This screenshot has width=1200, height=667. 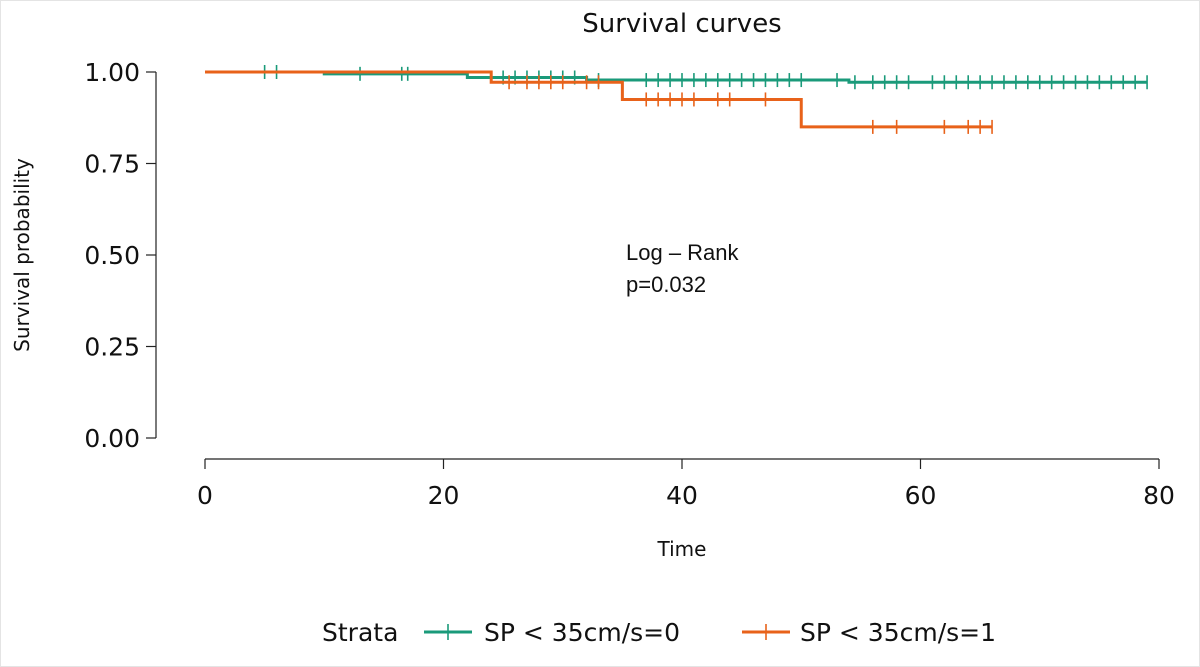 What do you see at coordinates (921, 495) in the screenshot?
I see `x-tick-label: 60` at bounding box center [921, 495].